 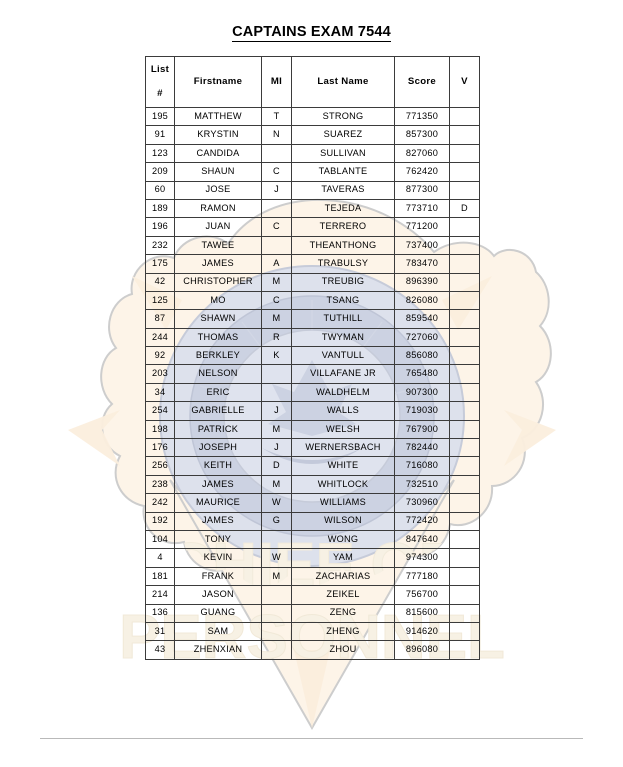 What do you see at coordinates (218, 448) in the screenshot?
I see `cell-firstname: JOSEPH` at bounding box center [218, 448].